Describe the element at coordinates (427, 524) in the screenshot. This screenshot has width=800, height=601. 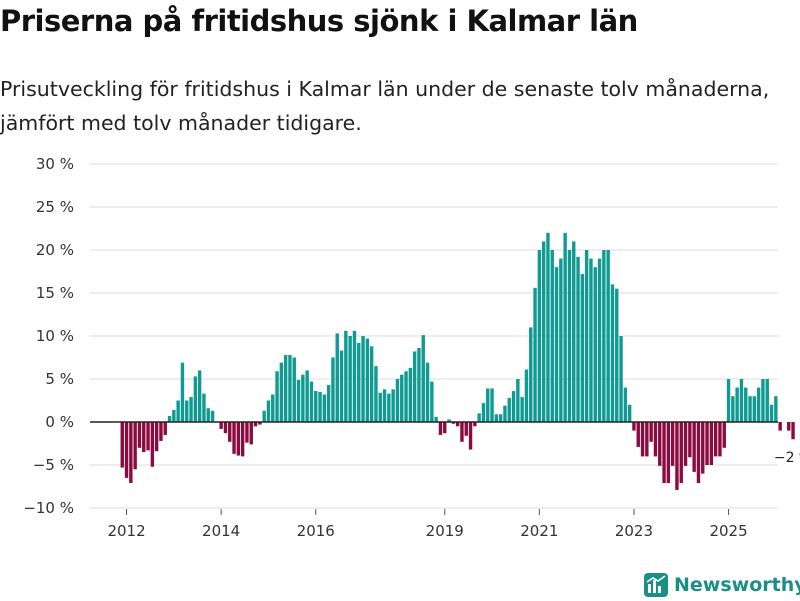
I see `x-axis: 2012 2014 2016 2019 2021 2023 2025` at that location.